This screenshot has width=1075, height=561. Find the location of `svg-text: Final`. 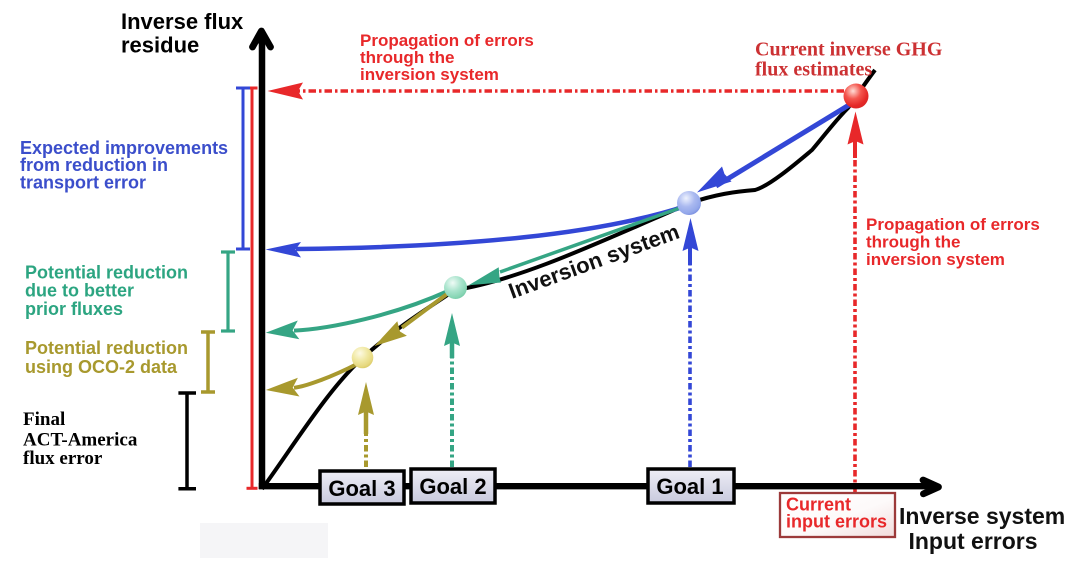

svg-text: Final is located at coordinates (44, 419).